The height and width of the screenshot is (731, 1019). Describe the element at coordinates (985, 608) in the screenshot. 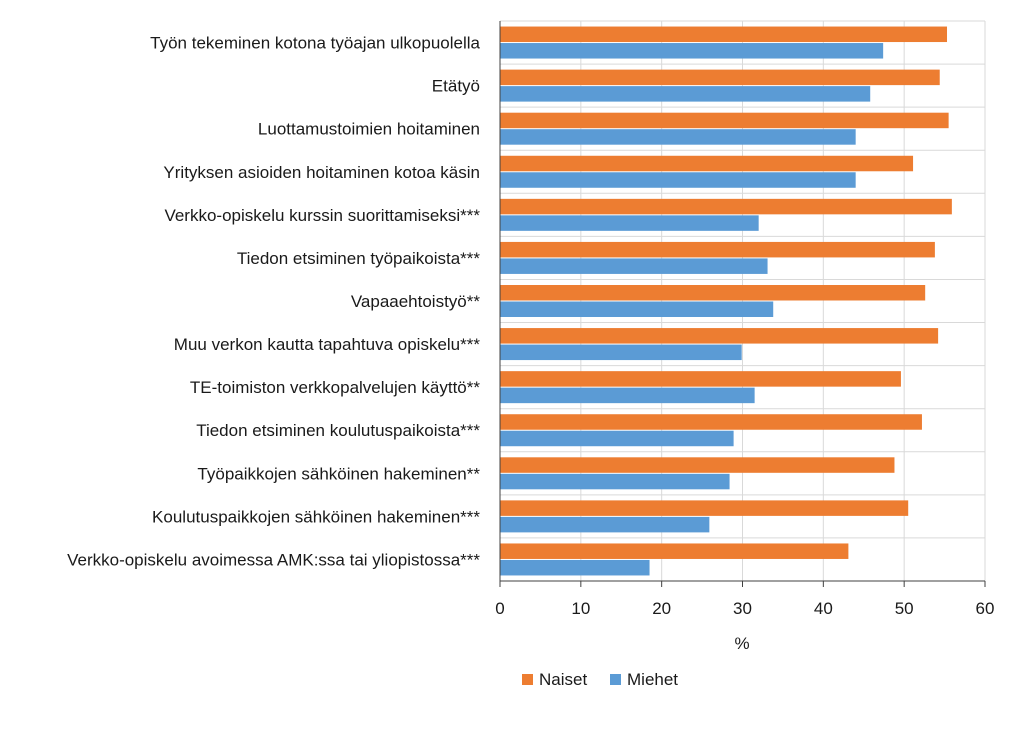

I see `x-tick-label: 60` at that location.